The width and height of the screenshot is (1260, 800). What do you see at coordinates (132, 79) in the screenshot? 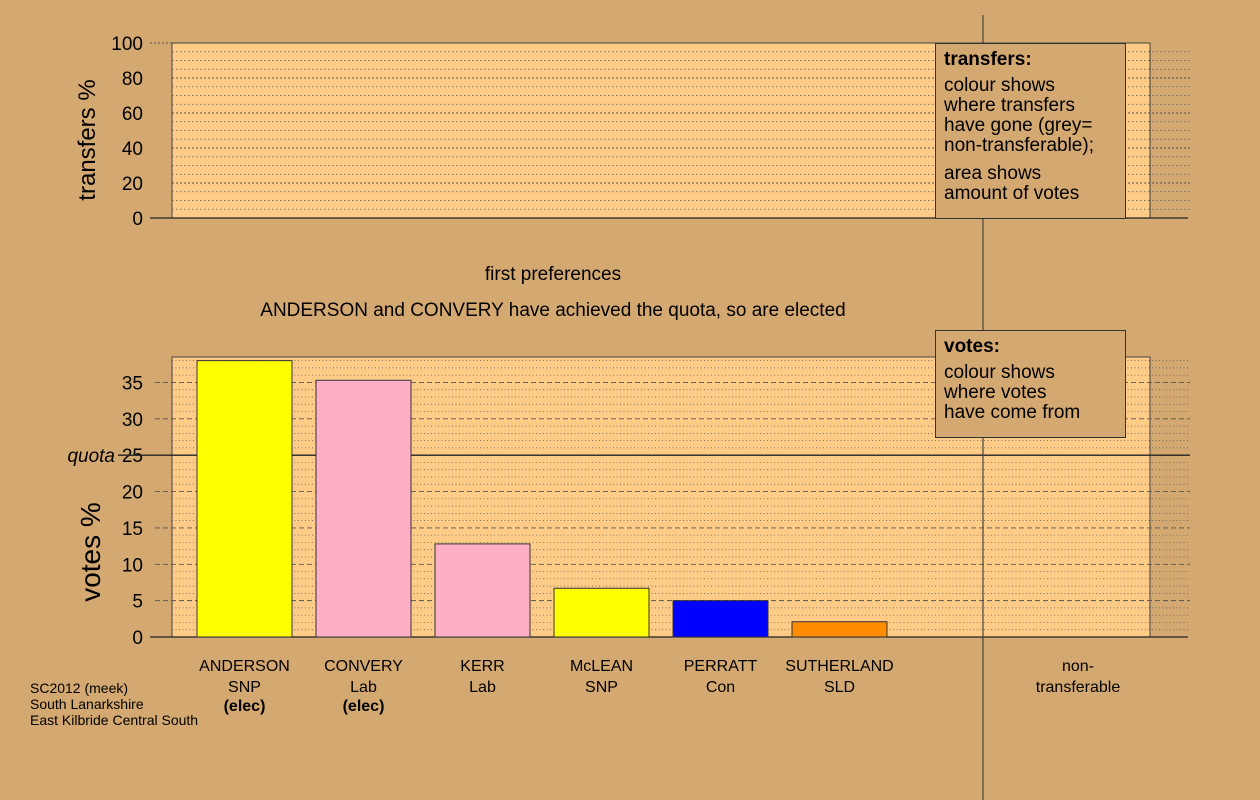
I see `transfers-y-tick-label: 80` at bounding box center [132, 79].